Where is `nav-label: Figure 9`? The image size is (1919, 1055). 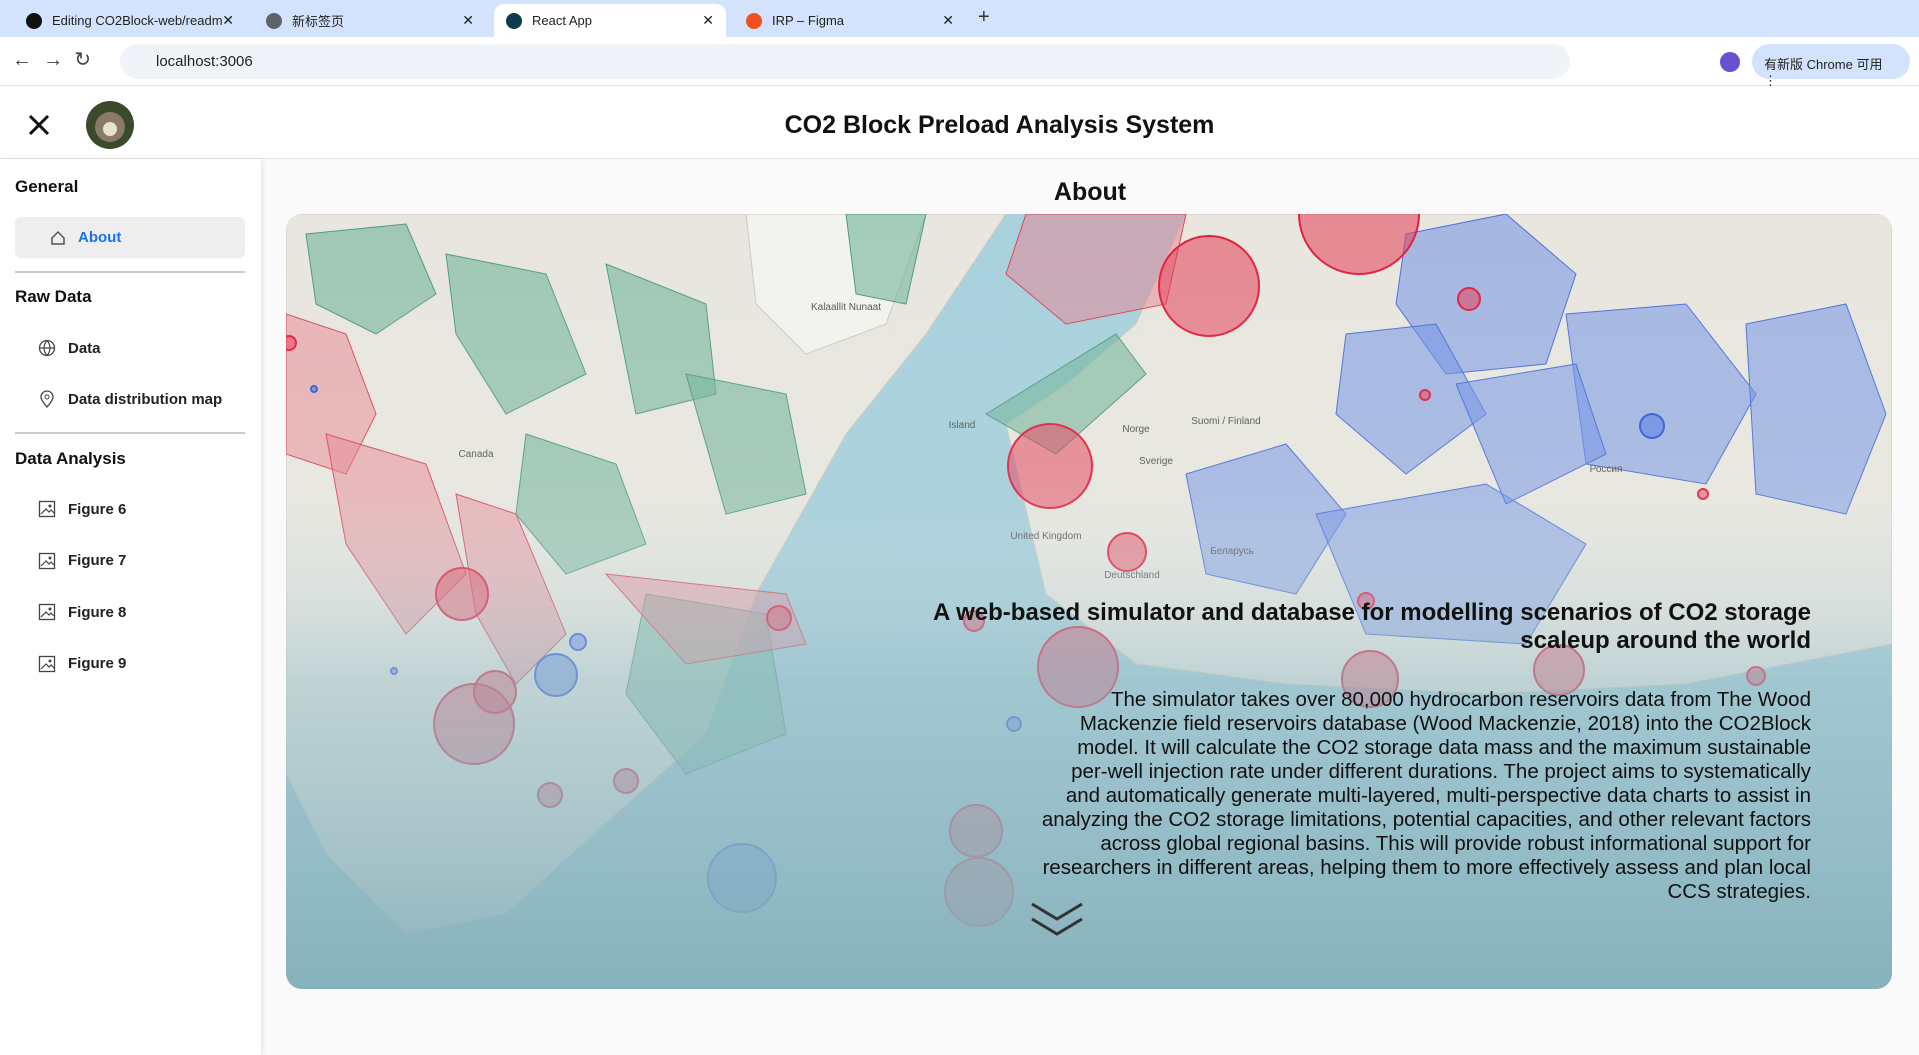 nav-label: Figure 9 is located at coordinates (97, 663).